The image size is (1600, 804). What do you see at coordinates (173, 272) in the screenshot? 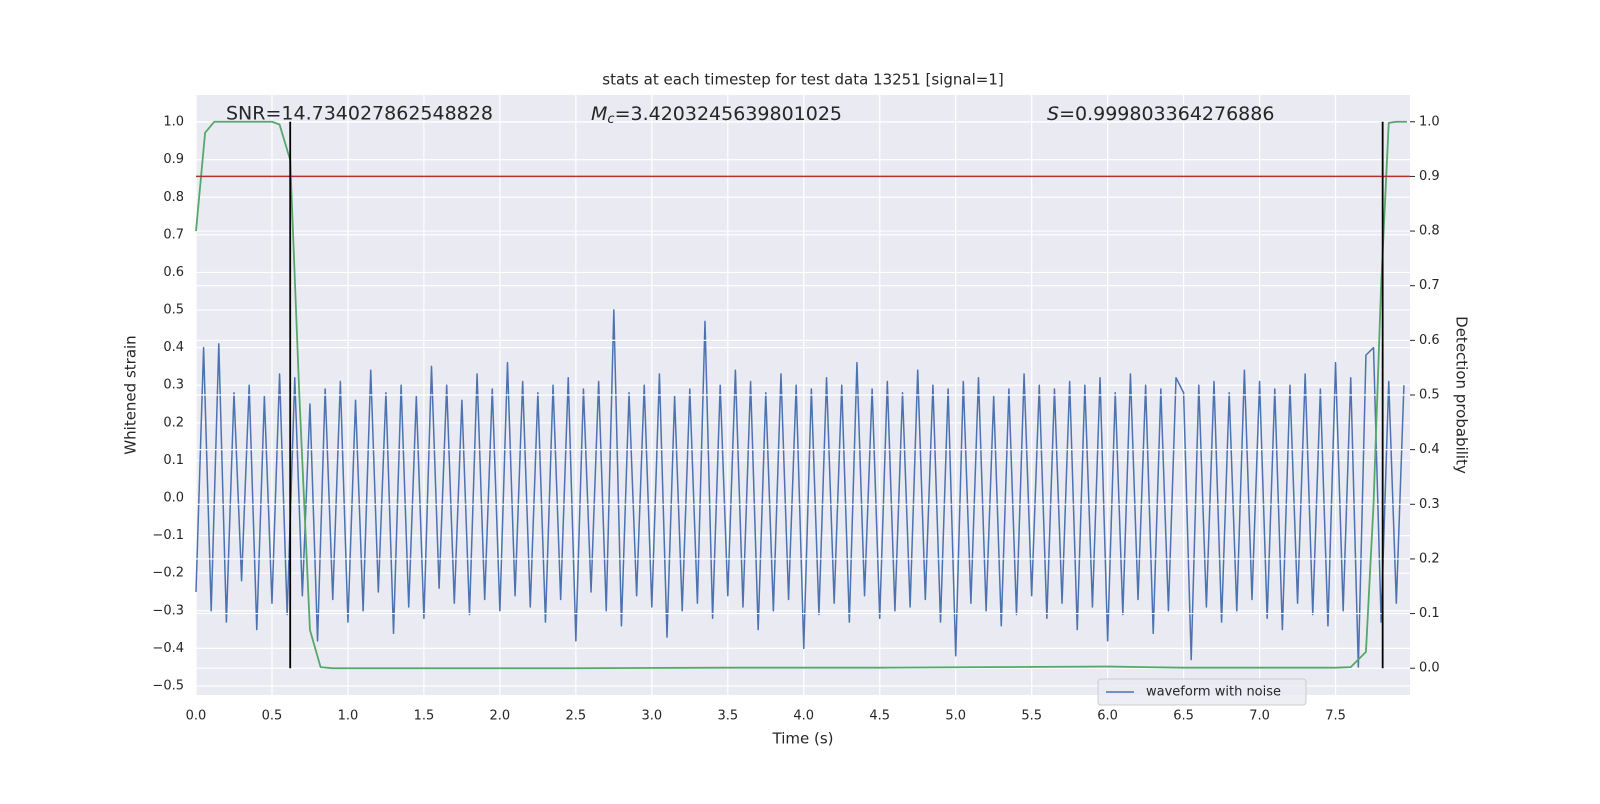
I see `y-tick-label: 0.6` at bounding box center [173, 272].